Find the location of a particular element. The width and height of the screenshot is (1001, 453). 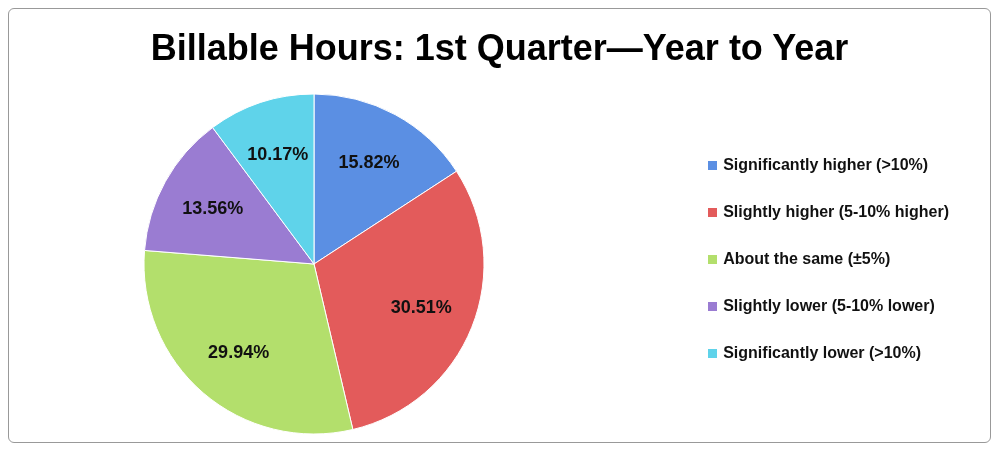

data-label: 15.82% is located at coordinates (369, 162).